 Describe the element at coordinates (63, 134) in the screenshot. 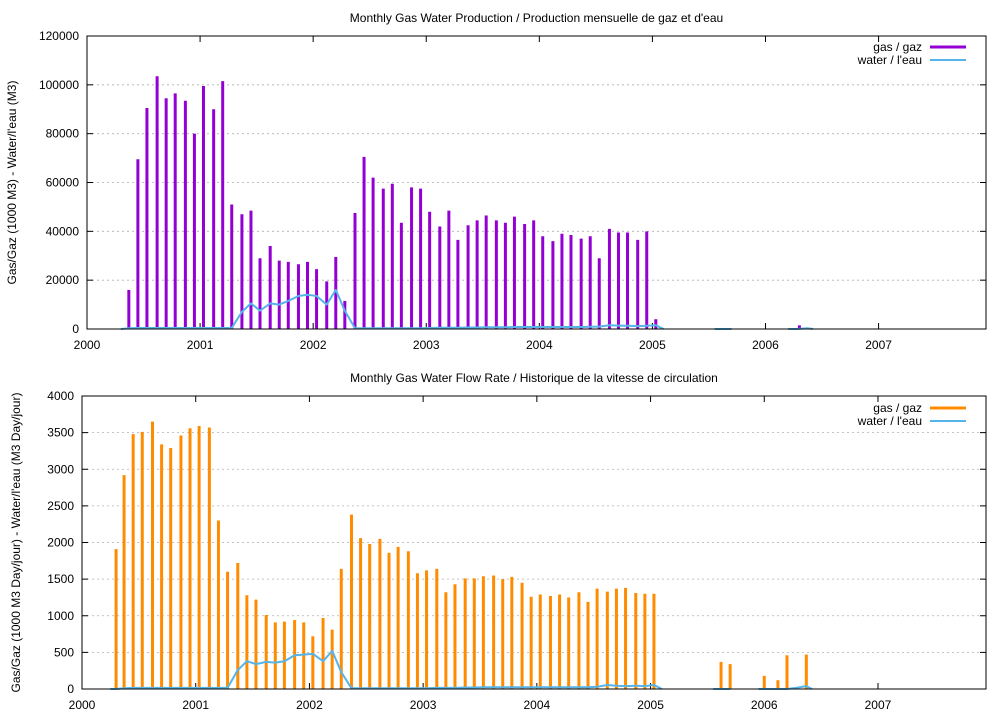

I see `y-tick-label: 80000` at that location.